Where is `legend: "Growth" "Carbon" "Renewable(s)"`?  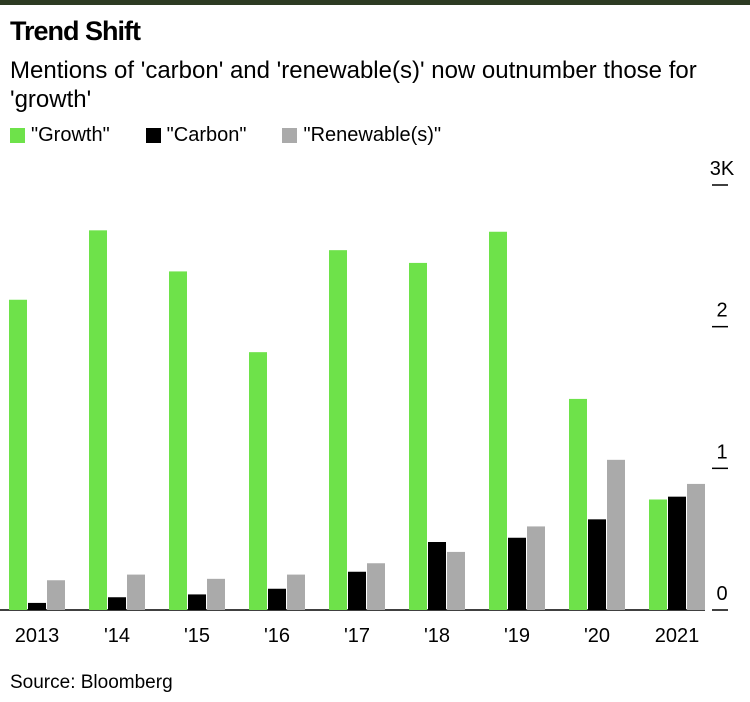 legend: "Growth" "Carbon" "Renewable(s)" is located at coordinates (225, 135).